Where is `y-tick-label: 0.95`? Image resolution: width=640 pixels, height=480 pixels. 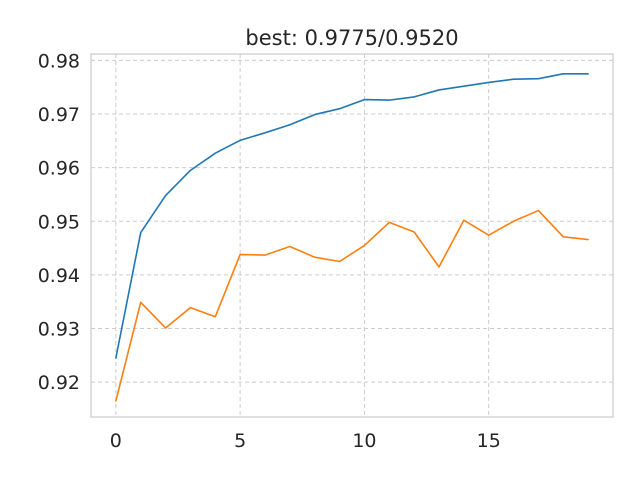
y-tick-label: 0.95 is located at coordinates (59, 222).